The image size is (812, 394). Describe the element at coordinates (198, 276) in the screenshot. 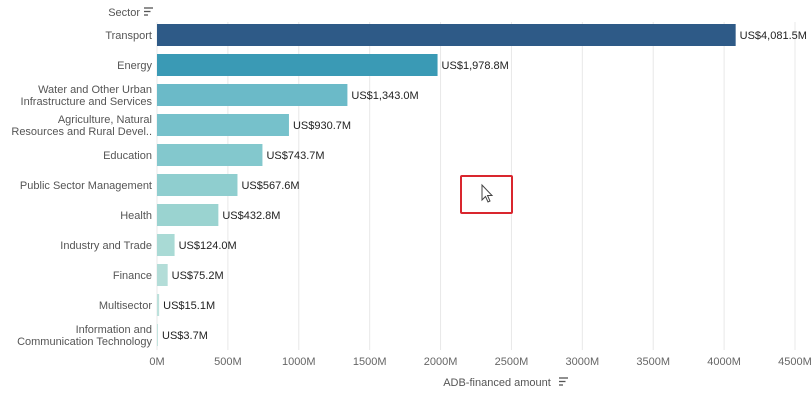

I see `value-label: US$75.2M` at that location.